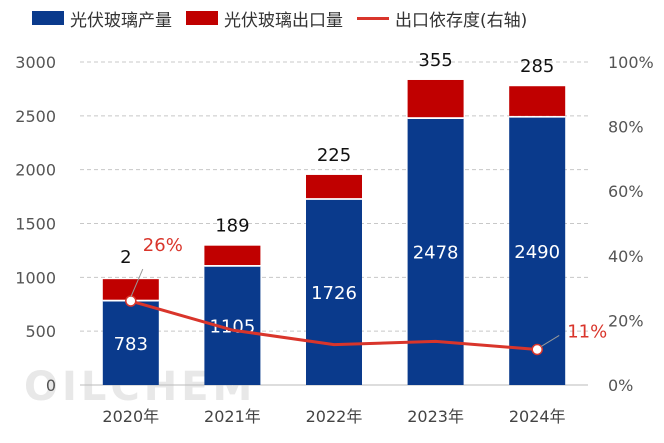 The height and width of the screenshot is (443, 664). Describe the element at coordinates (35, 224) in the screenshot. I see `y-left-tick-label: 1500` at that location.